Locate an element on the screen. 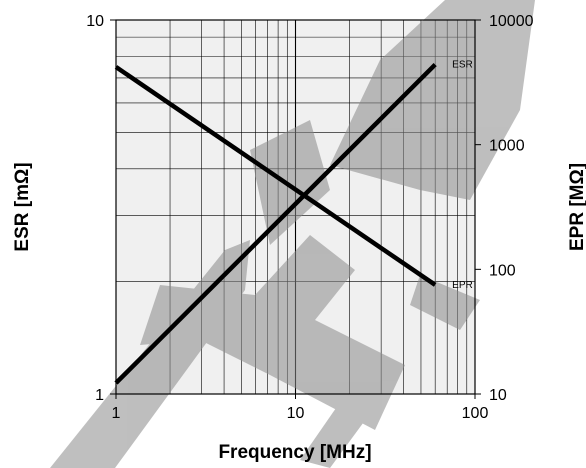 This screenshot has width=586, height=468. series-labels: ESR EPR is located at coordinates (462, 175).